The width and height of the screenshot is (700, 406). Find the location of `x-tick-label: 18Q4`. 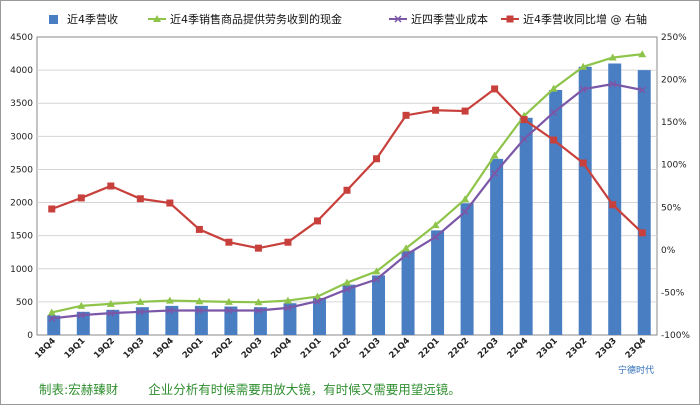

x-tick-label: 18Q4 is located at coordinates (45, 348).